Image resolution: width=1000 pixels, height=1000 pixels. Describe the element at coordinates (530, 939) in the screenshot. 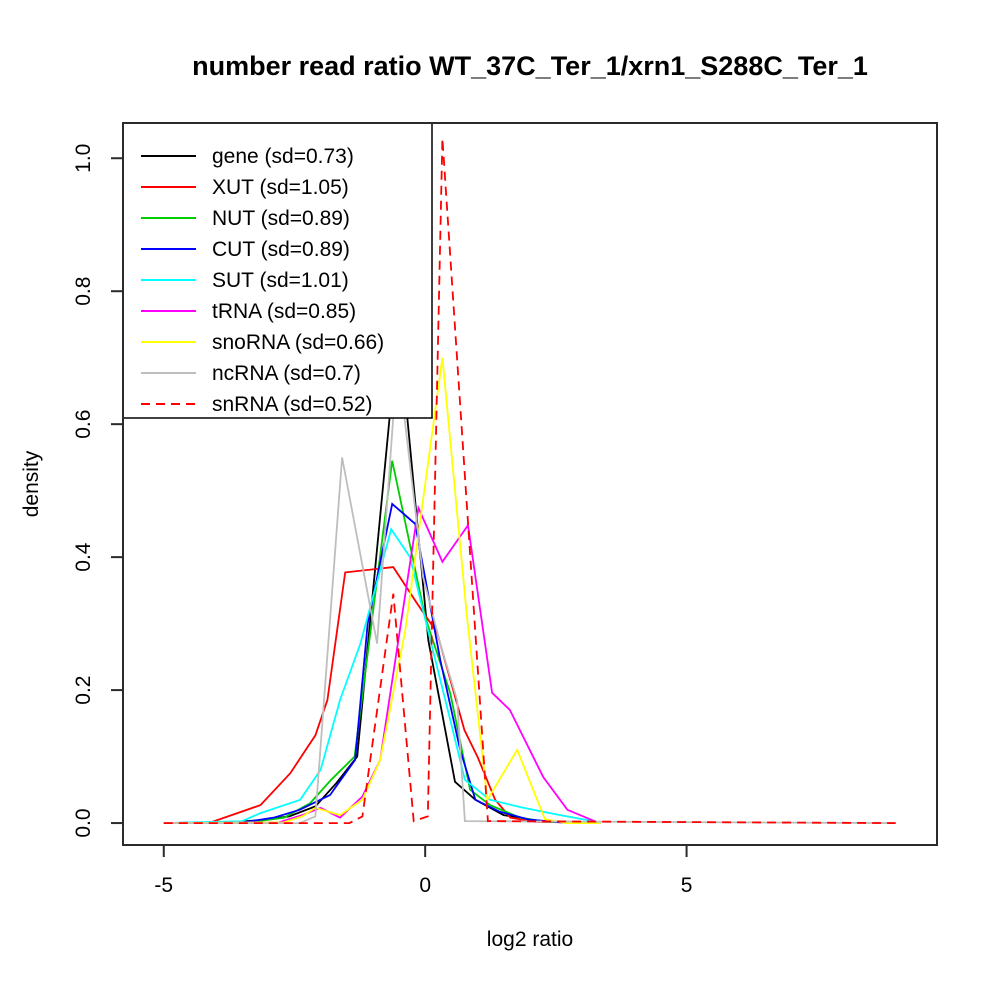

I see `x-axis-label: log2 ratio` at that location.